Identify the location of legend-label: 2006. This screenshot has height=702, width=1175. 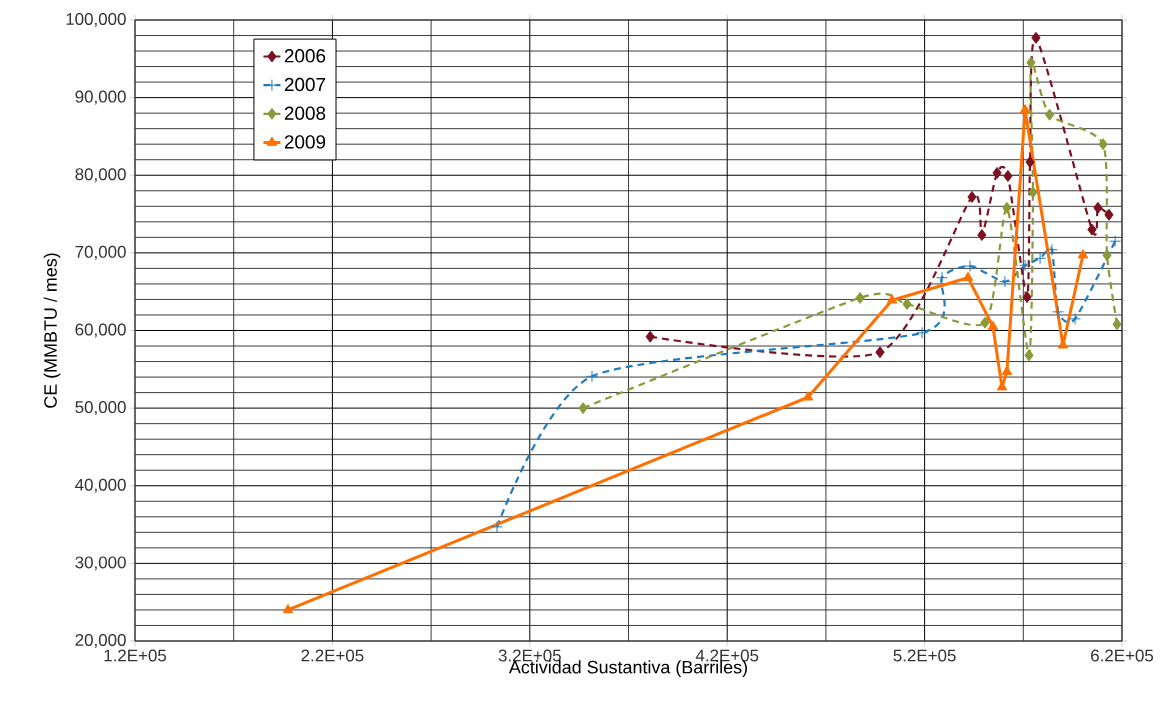
(305, 56).